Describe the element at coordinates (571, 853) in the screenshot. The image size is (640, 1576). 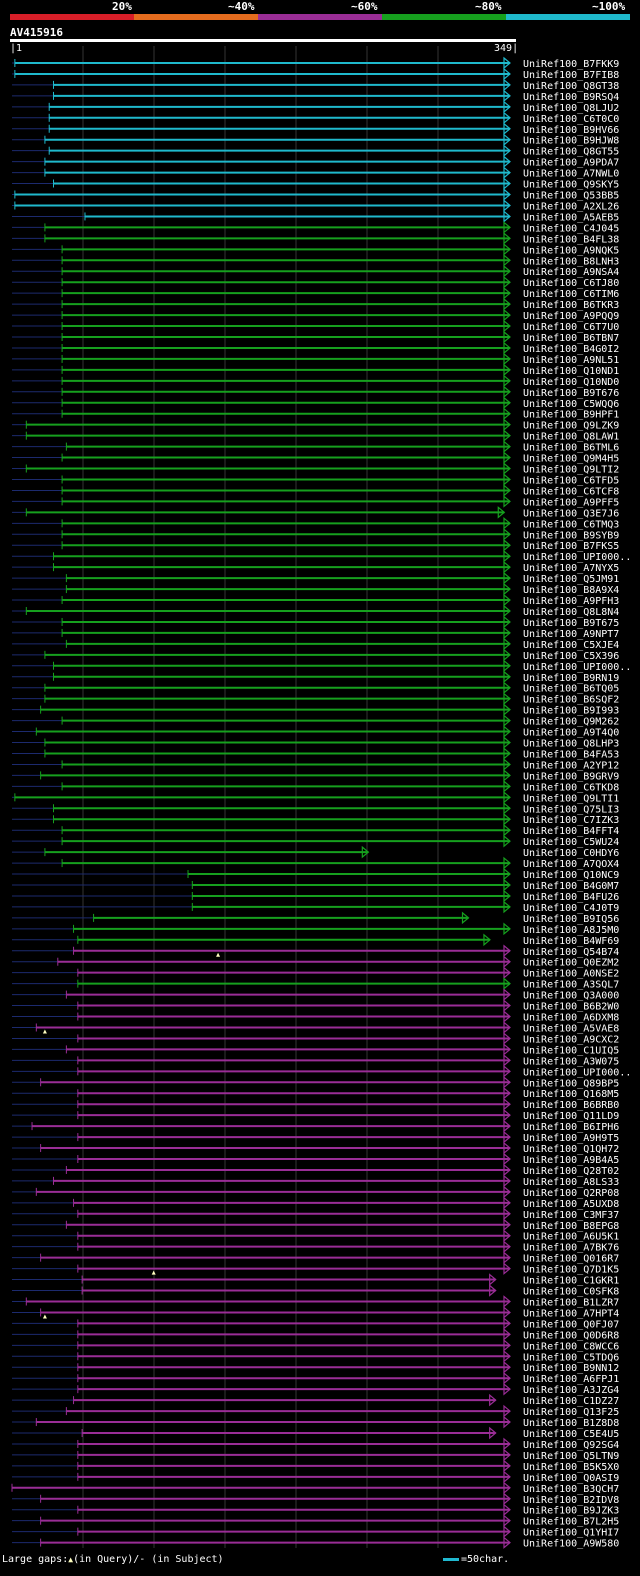
I see `hit-label: UniRef100_C0HDY6` at that location.